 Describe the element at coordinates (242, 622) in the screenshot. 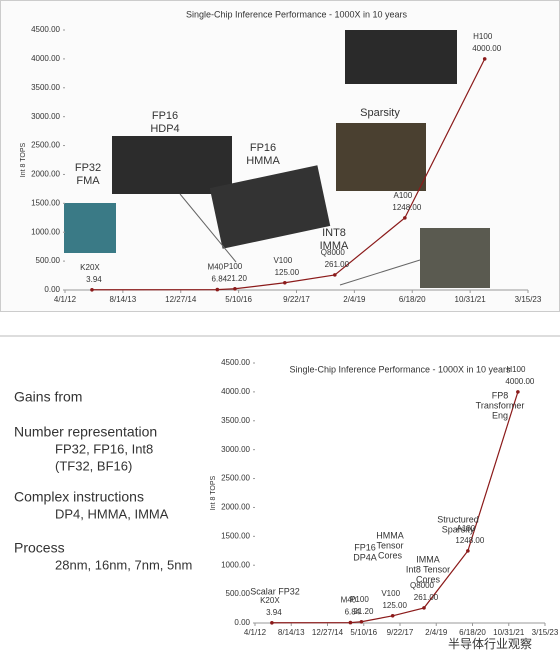

I see `y-tick-label: 0.00` at that location.